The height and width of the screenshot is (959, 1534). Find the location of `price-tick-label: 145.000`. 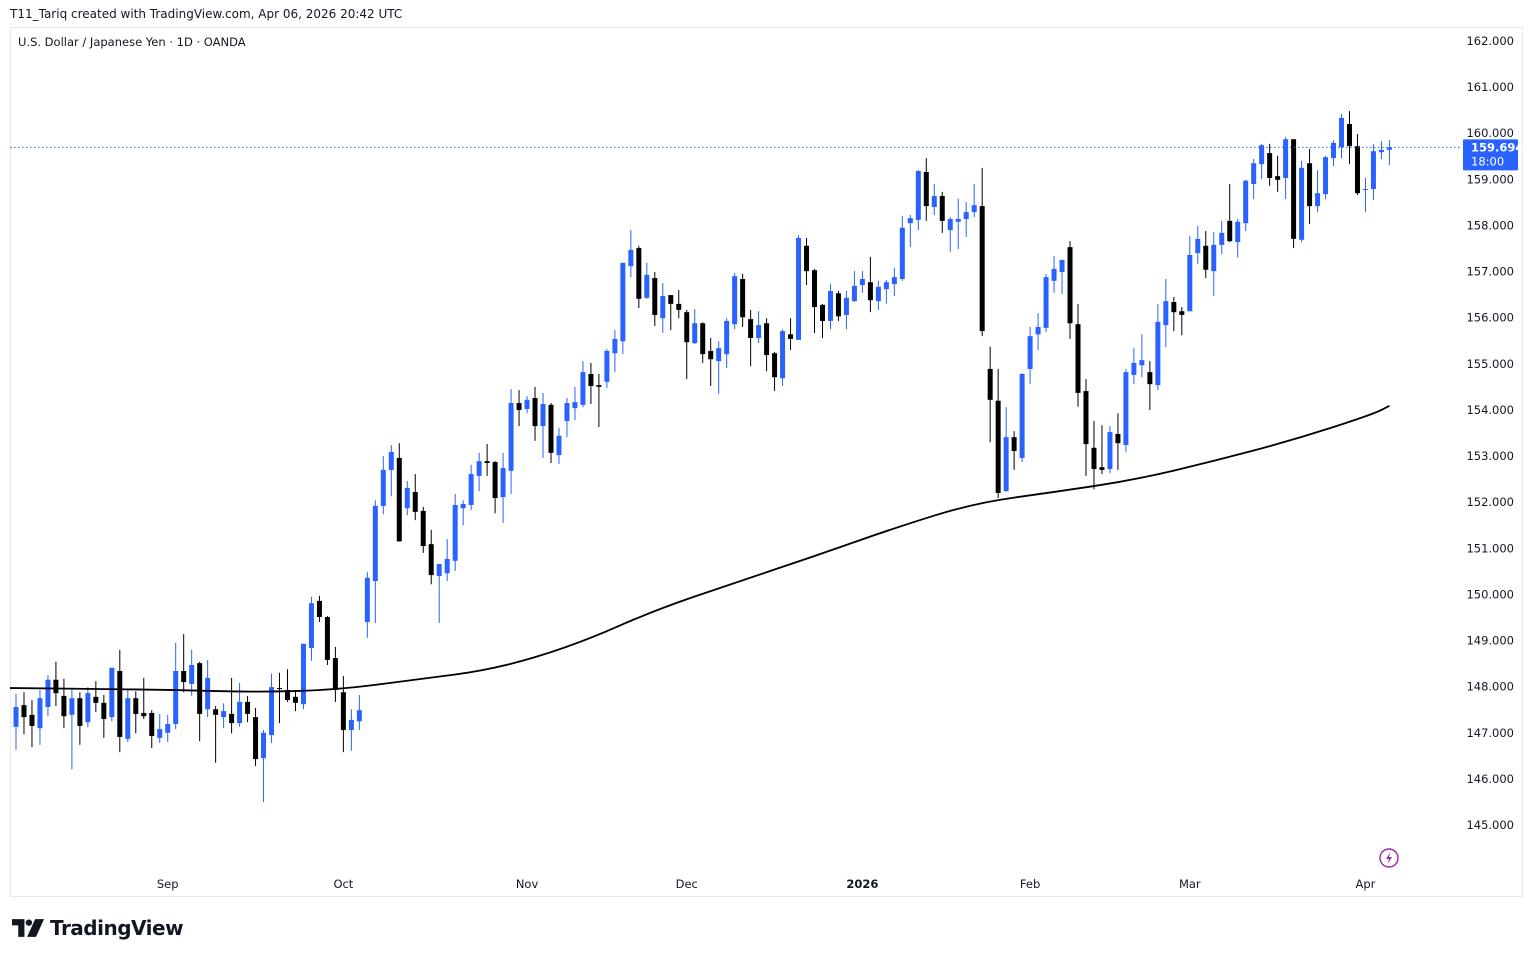

price-tick-label: 145.000 is located at coordinates (1490, 825).